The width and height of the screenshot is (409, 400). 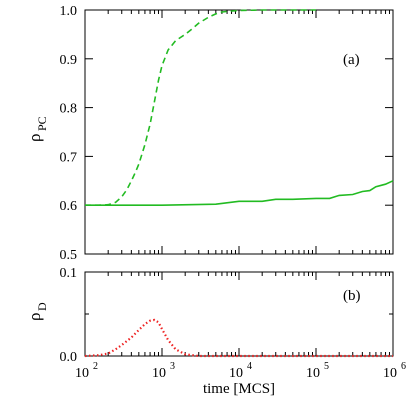 I want to click on x-tick-exponent: 5, so click(x=326, y=366).